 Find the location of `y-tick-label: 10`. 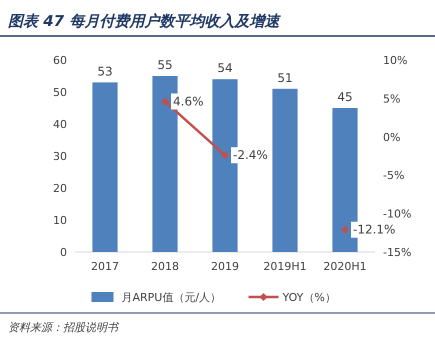

y-tick-label: 10 is located at coordinates (60, 220).